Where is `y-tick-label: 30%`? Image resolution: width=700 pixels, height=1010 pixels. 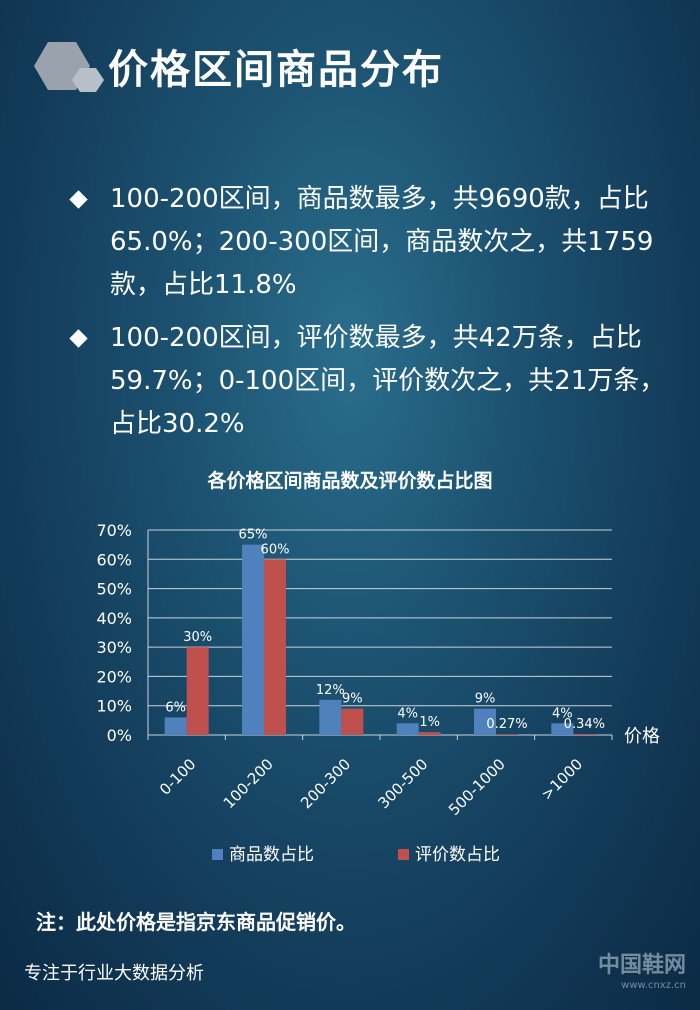 y-tick-label: 30% is located at coordinates (114, 647).